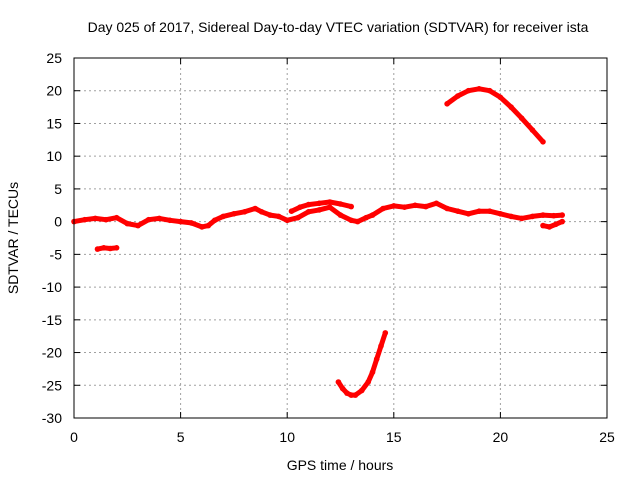 The image size is (640, 480). What do you see at coordinates (52, 353) in the screenshot?
I see `y-tick-label: -20` at bounding box center [52, 353].